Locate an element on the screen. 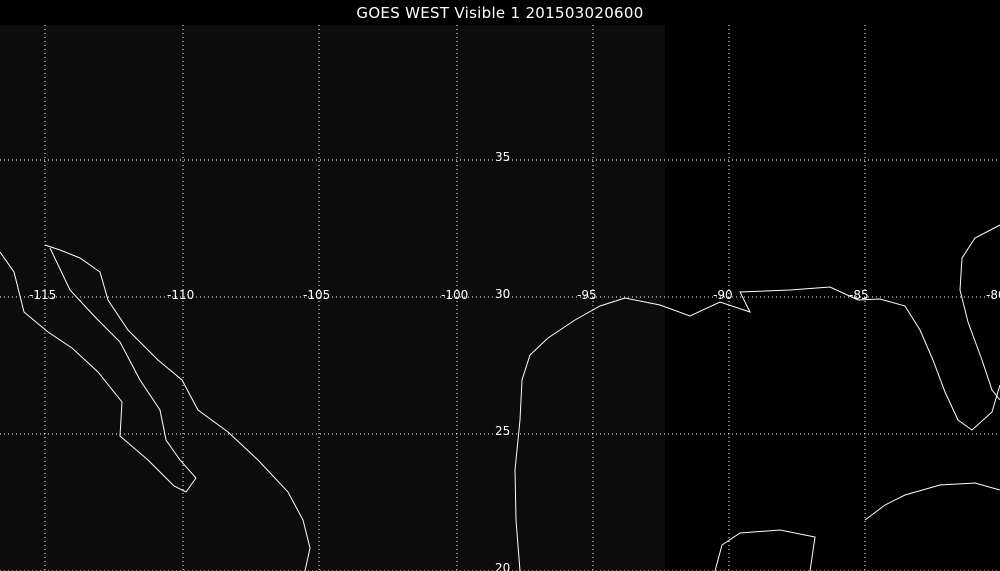 The width and height of the screenshot is (1000, 571). image-title: GOES WEST Visible 1 201503020600 is located at coordinates (500, 13).